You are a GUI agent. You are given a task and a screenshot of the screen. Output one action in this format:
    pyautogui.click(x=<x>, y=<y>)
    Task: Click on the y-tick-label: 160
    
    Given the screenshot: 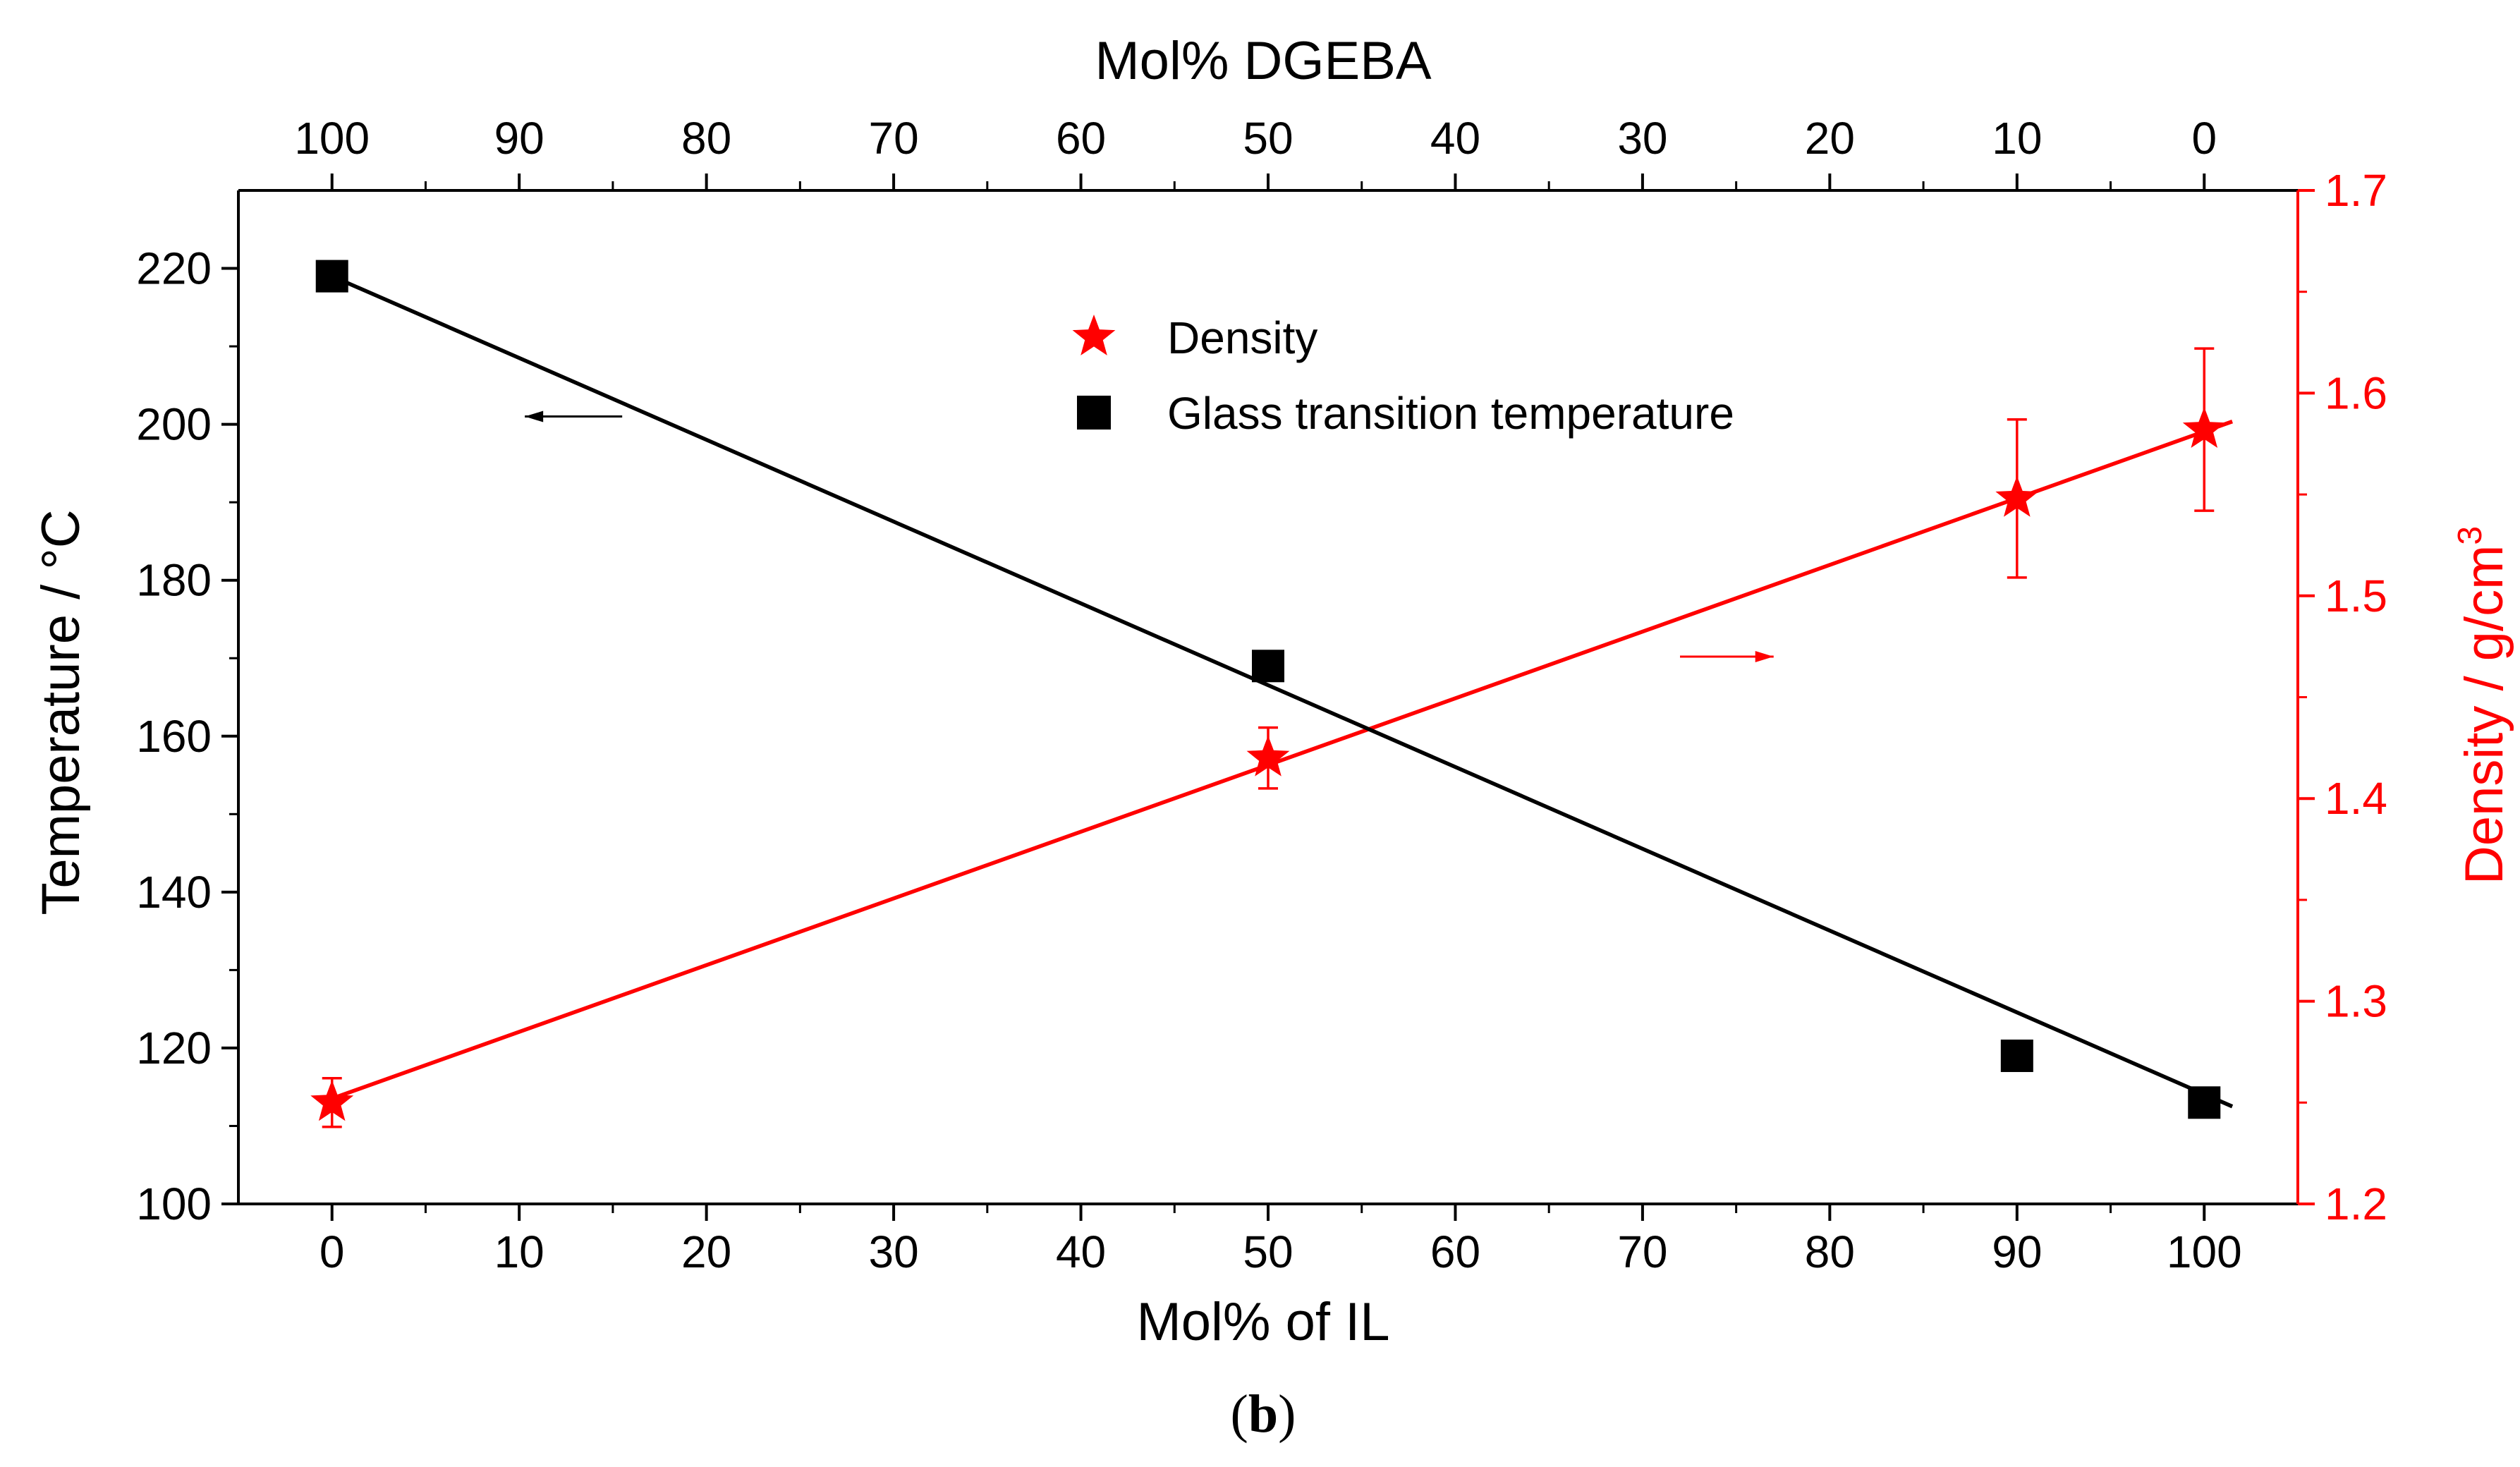 What is the action you would take?
    pyautogui.click(x=174, y=737)
    